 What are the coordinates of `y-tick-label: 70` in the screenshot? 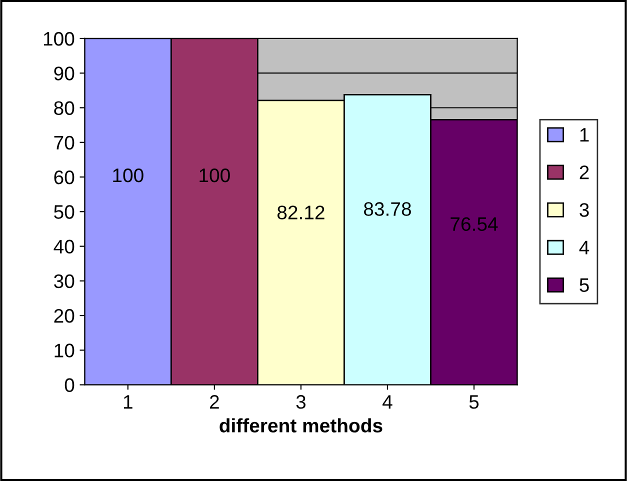 It's located at (64, 143).